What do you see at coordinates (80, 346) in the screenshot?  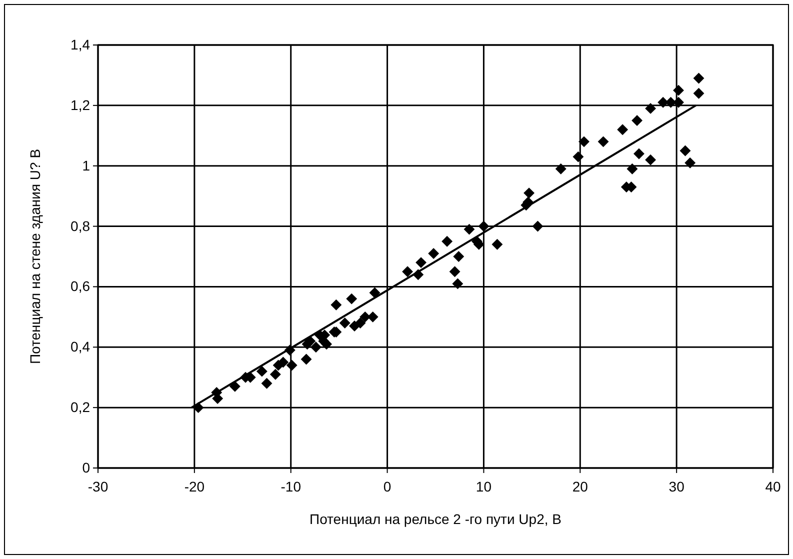 I see `y-tick-label: 0,4` at bounding box center [80, 346].